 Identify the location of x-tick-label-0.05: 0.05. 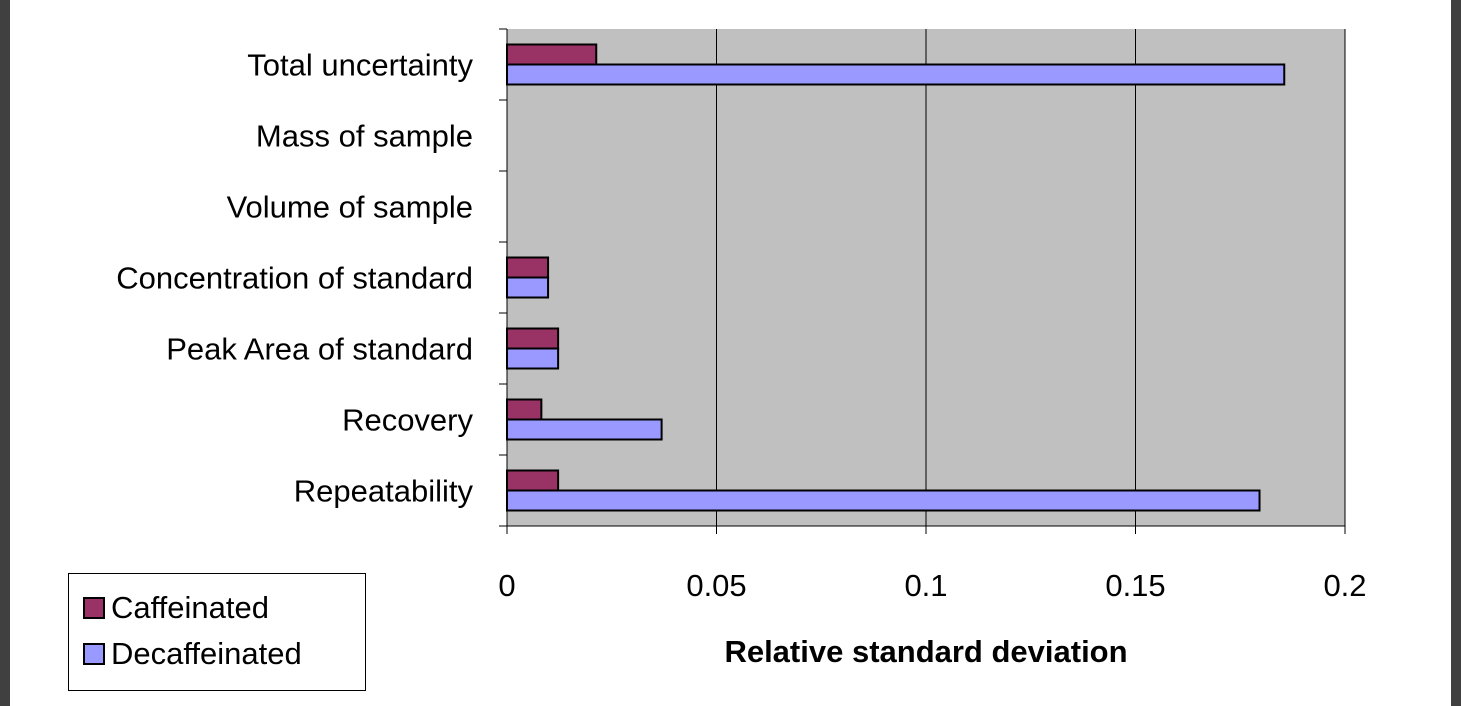
(716, 585).